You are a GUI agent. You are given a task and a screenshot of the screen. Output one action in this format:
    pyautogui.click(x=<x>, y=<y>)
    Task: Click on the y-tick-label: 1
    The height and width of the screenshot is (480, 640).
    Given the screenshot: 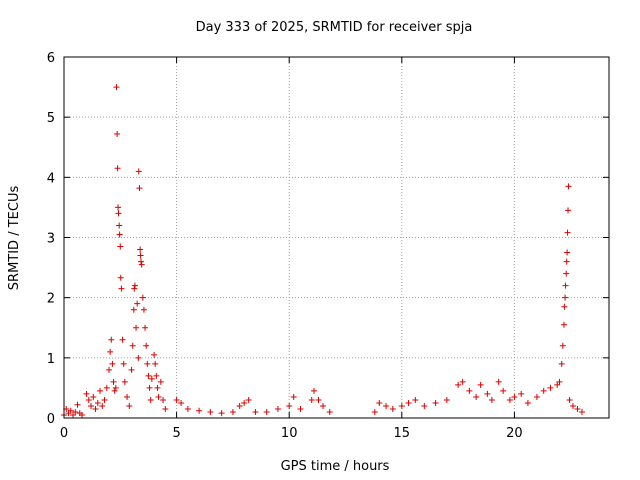 What is the action you would take?
    pyautogui.click(x=51, y=359)
    